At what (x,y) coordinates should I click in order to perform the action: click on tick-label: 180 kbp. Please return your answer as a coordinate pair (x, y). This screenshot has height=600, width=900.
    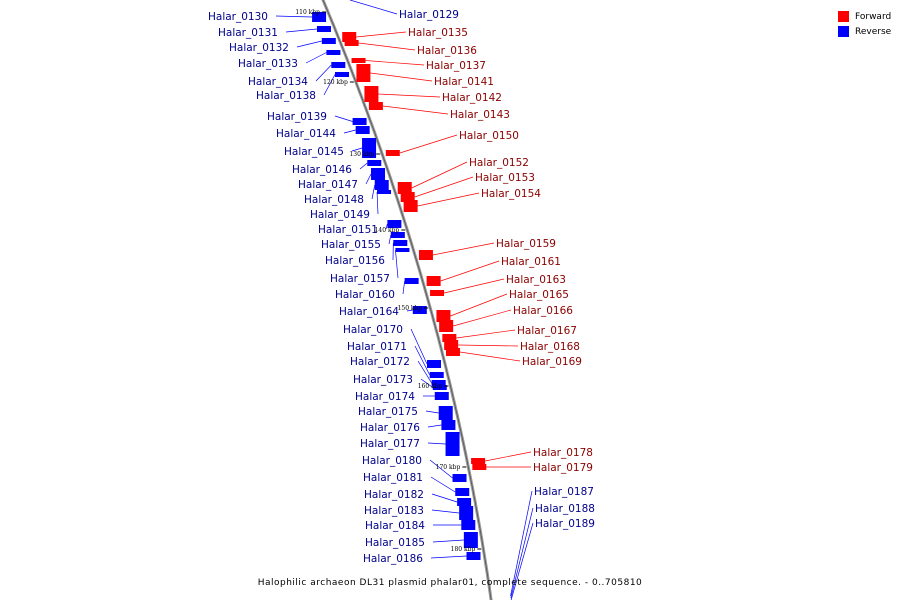
    Looking at the image, I should click on (463, 549).